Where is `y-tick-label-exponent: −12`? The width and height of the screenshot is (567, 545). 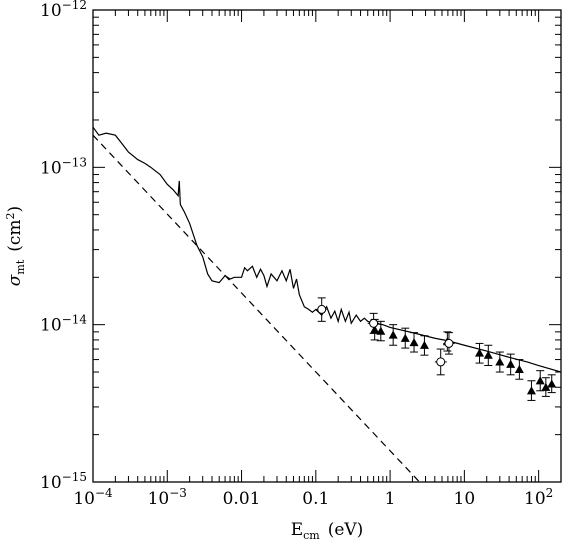 y-tick-label-exponent: −12 is located at coordinates (74, 6).